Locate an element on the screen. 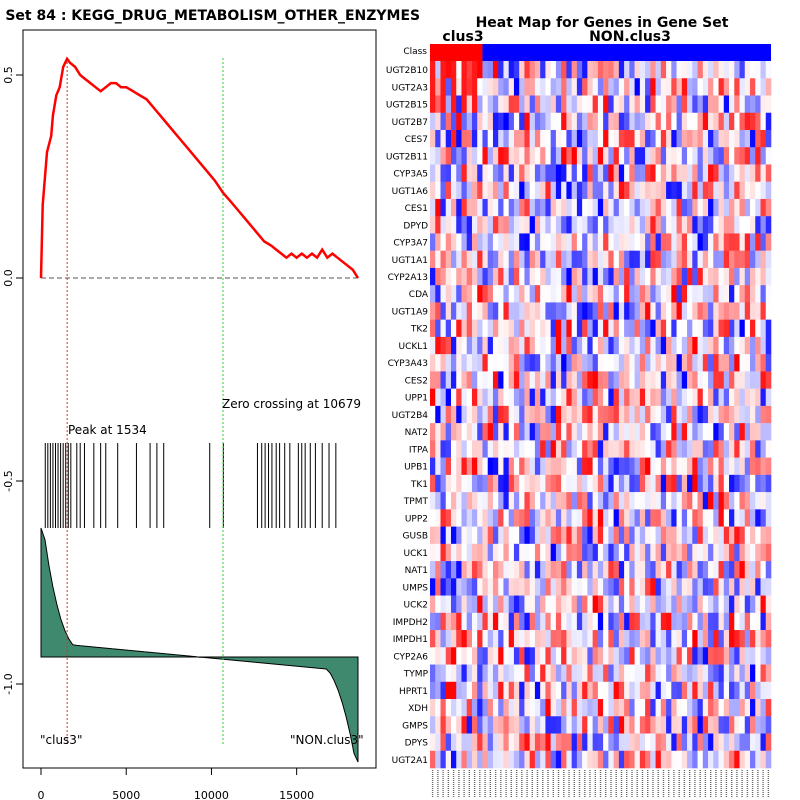  gene-label: TPMT is located at coordinates (416, 502).